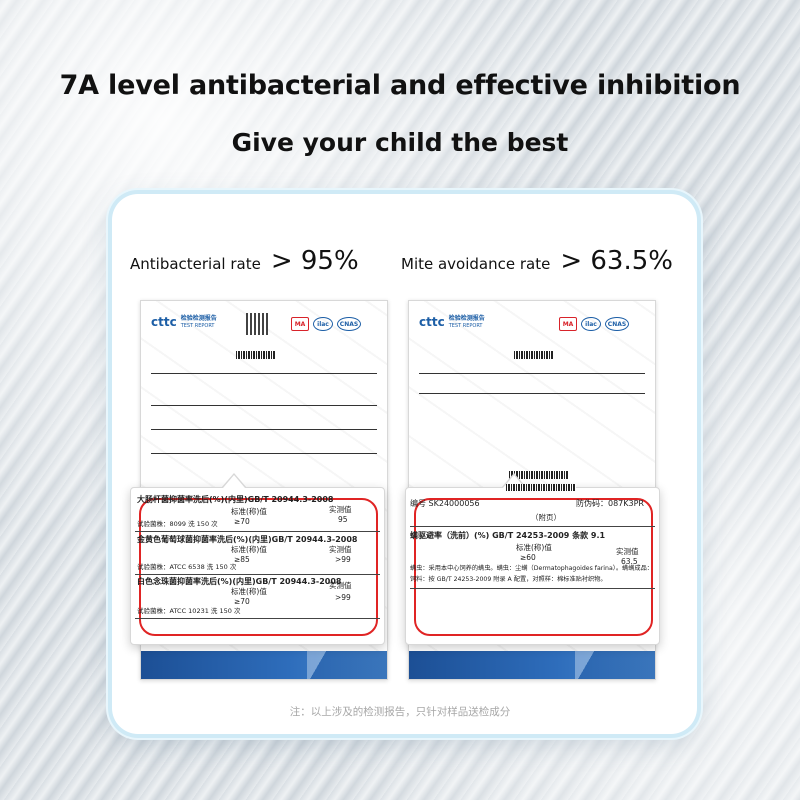 The width and height of the screenshot is (800, 800). What do you see at coordinates (314, 261) in the screenshot?
I see `antibacterial-rate-value: > 95%` at bounding box center [314, 261].